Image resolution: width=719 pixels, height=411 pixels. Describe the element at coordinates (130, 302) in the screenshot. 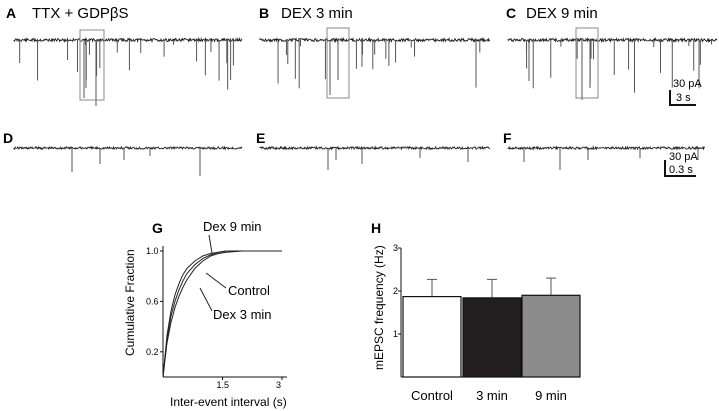

I see `g-ylabel: Cumulative Fraction` at that location.